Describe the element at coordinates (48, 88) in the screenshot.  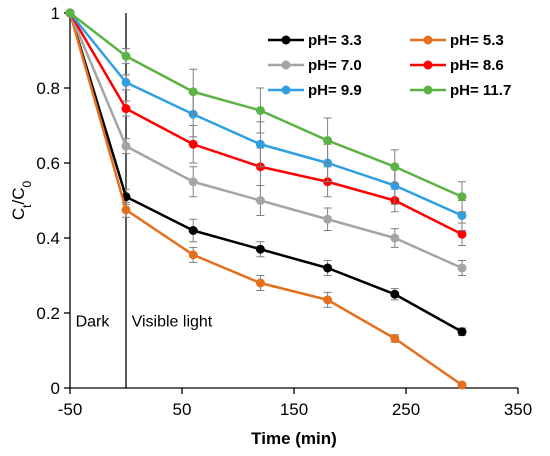
I see `y-tick-label: 0.8` at that location.